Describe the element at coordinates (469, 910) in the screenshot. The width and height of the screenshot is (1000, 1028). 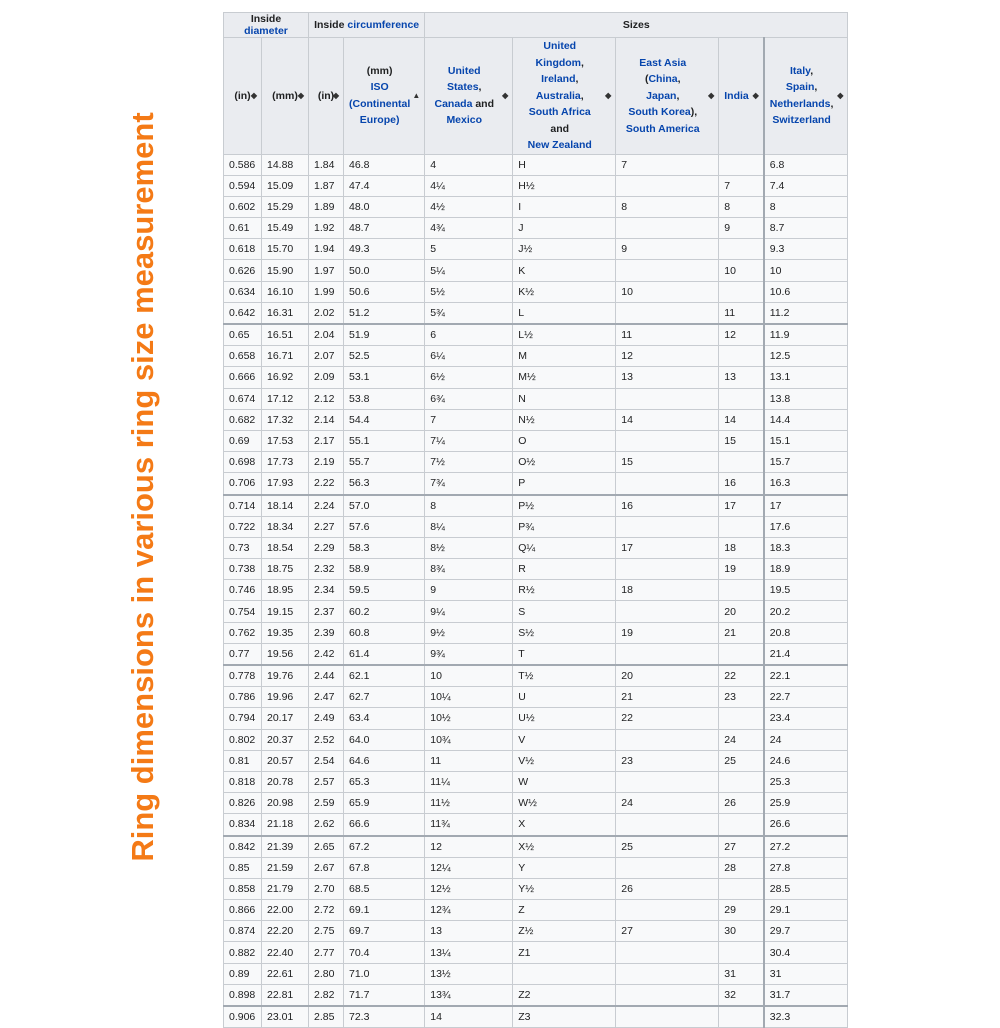
I see `table-cell: 12¾` at that location.